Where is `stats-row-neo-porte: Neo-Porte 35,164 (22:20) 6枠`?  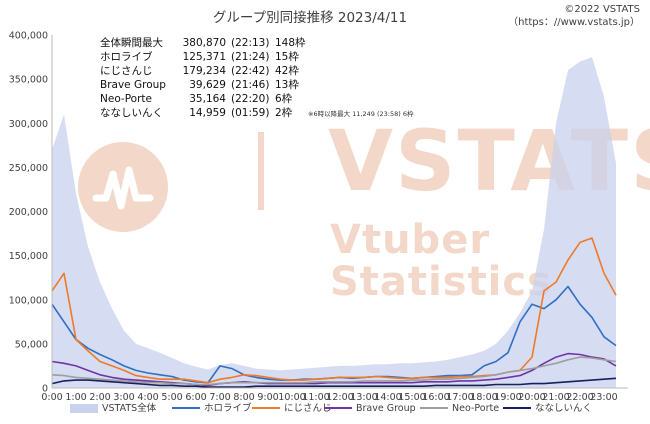
stats-row-neo-porte: Neo-Porte 35,164 (22:20) 6枠 is located at coordinates (196, 98).